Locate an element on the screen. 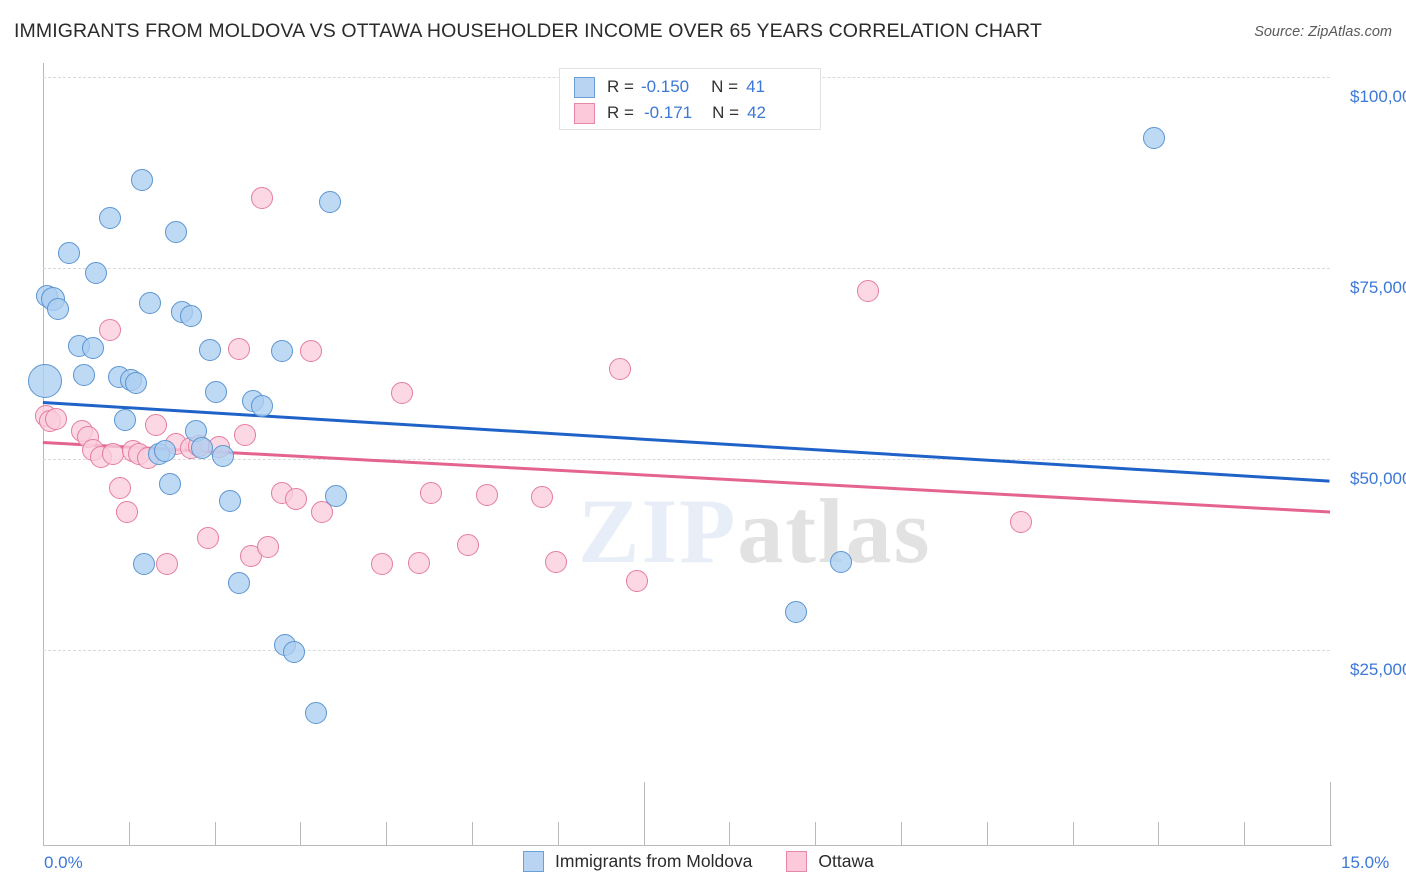 The width and height of the screenshot is (1406, 892). stats-row-moldova: R = -0.150 N = 41 is located at coordinates (669, 87).